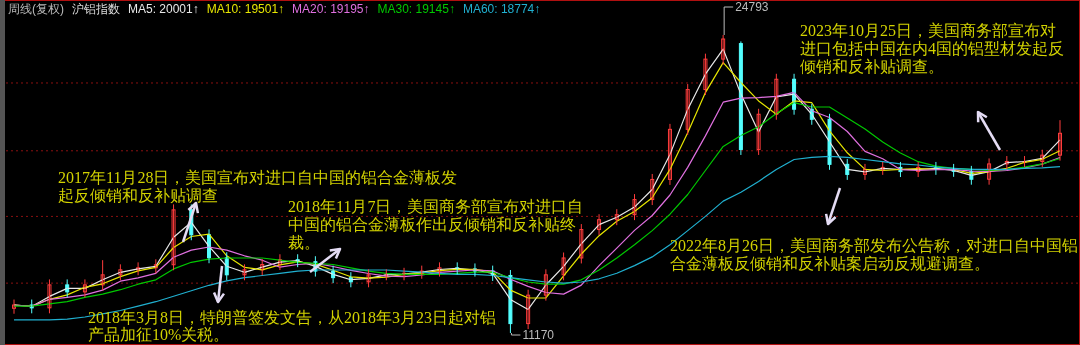  I want to click on annotation: 11170, so click(538, 335).